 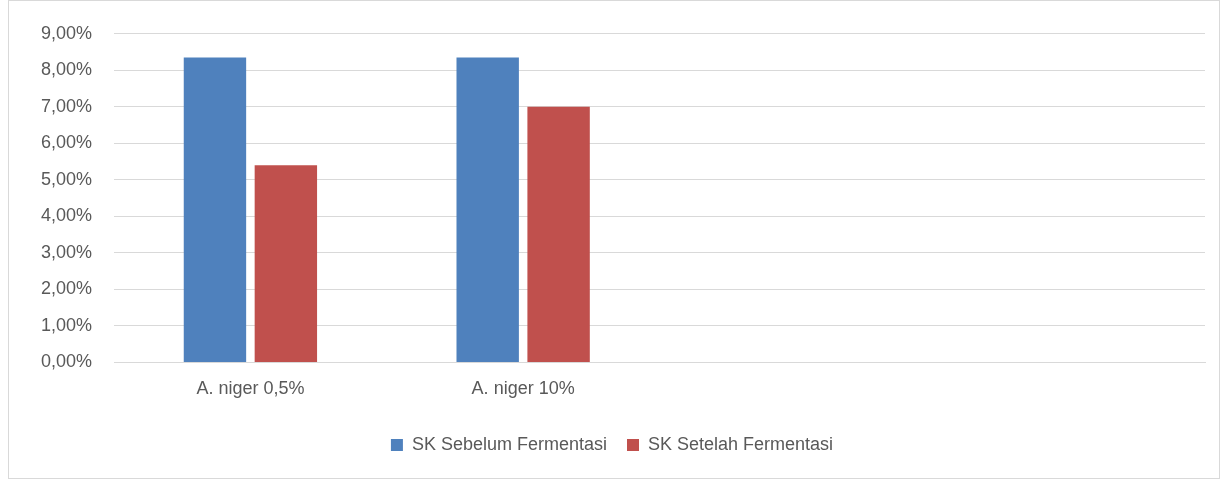 I want to click on y-tick-label: 5,00%, so click(x=66, y=178).